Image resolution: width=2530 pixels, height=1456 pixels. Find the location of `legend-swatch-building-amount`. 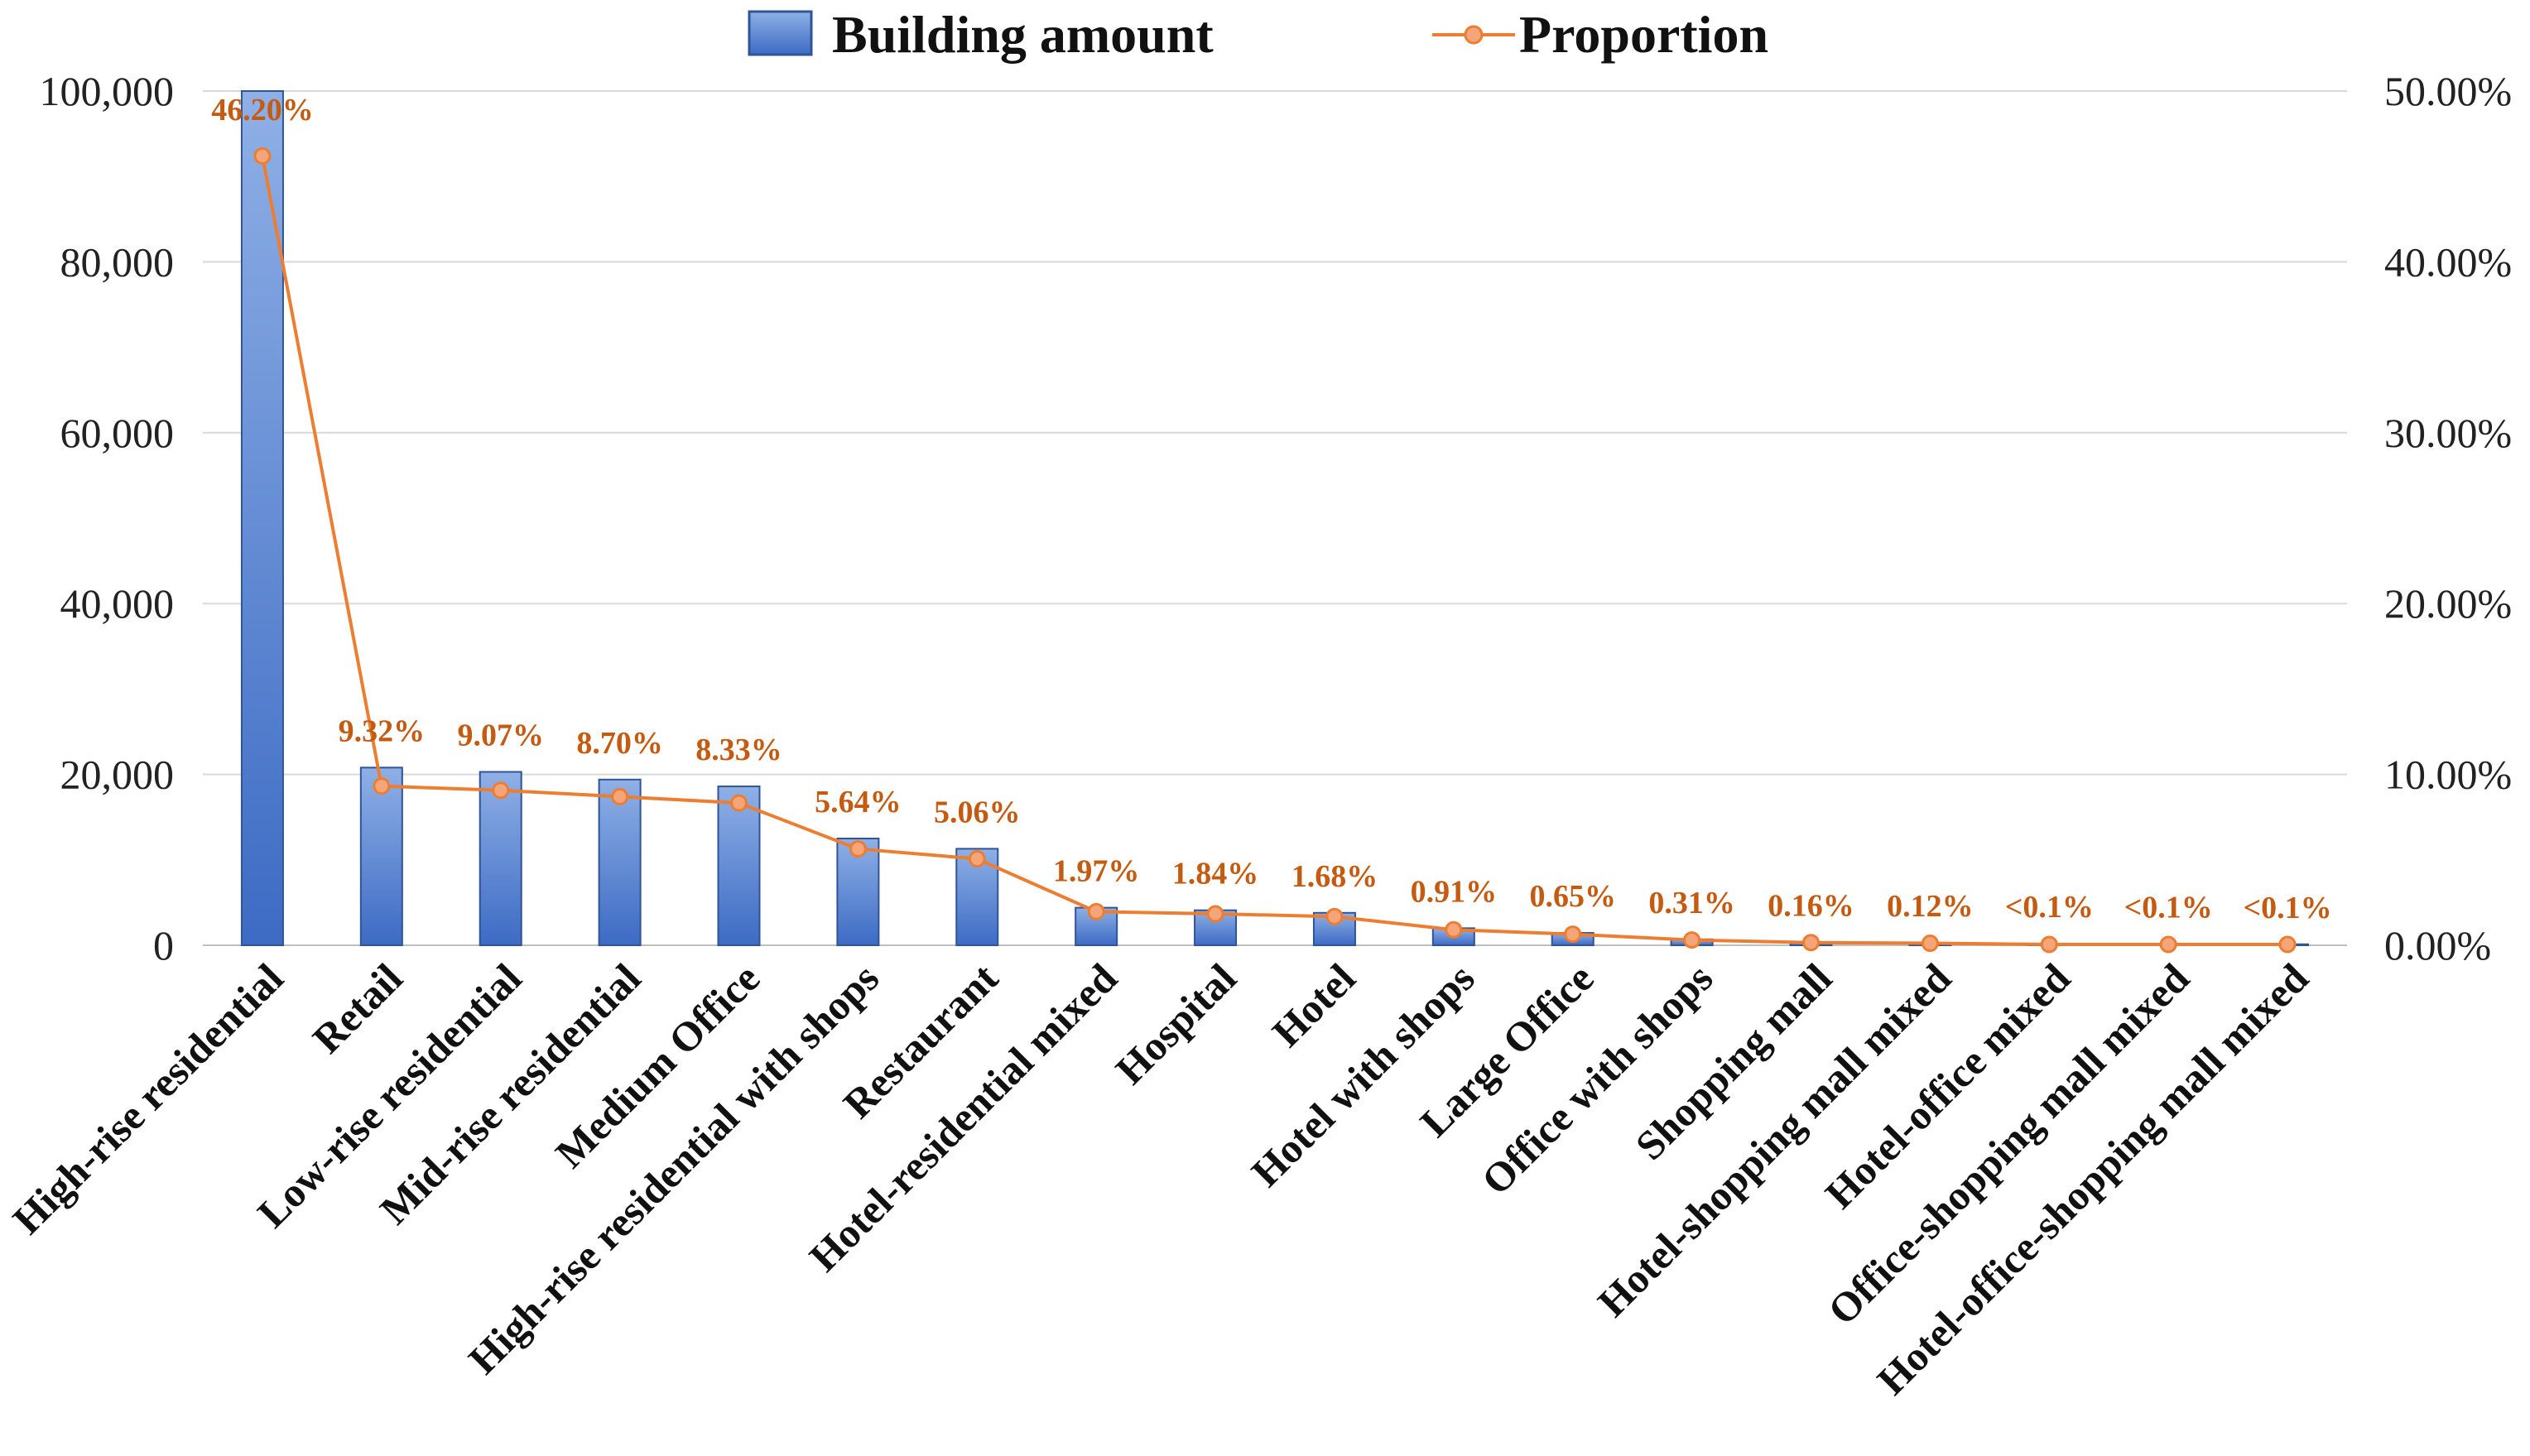

legend-swatch-building-amount is located at coordinates (780, 33).